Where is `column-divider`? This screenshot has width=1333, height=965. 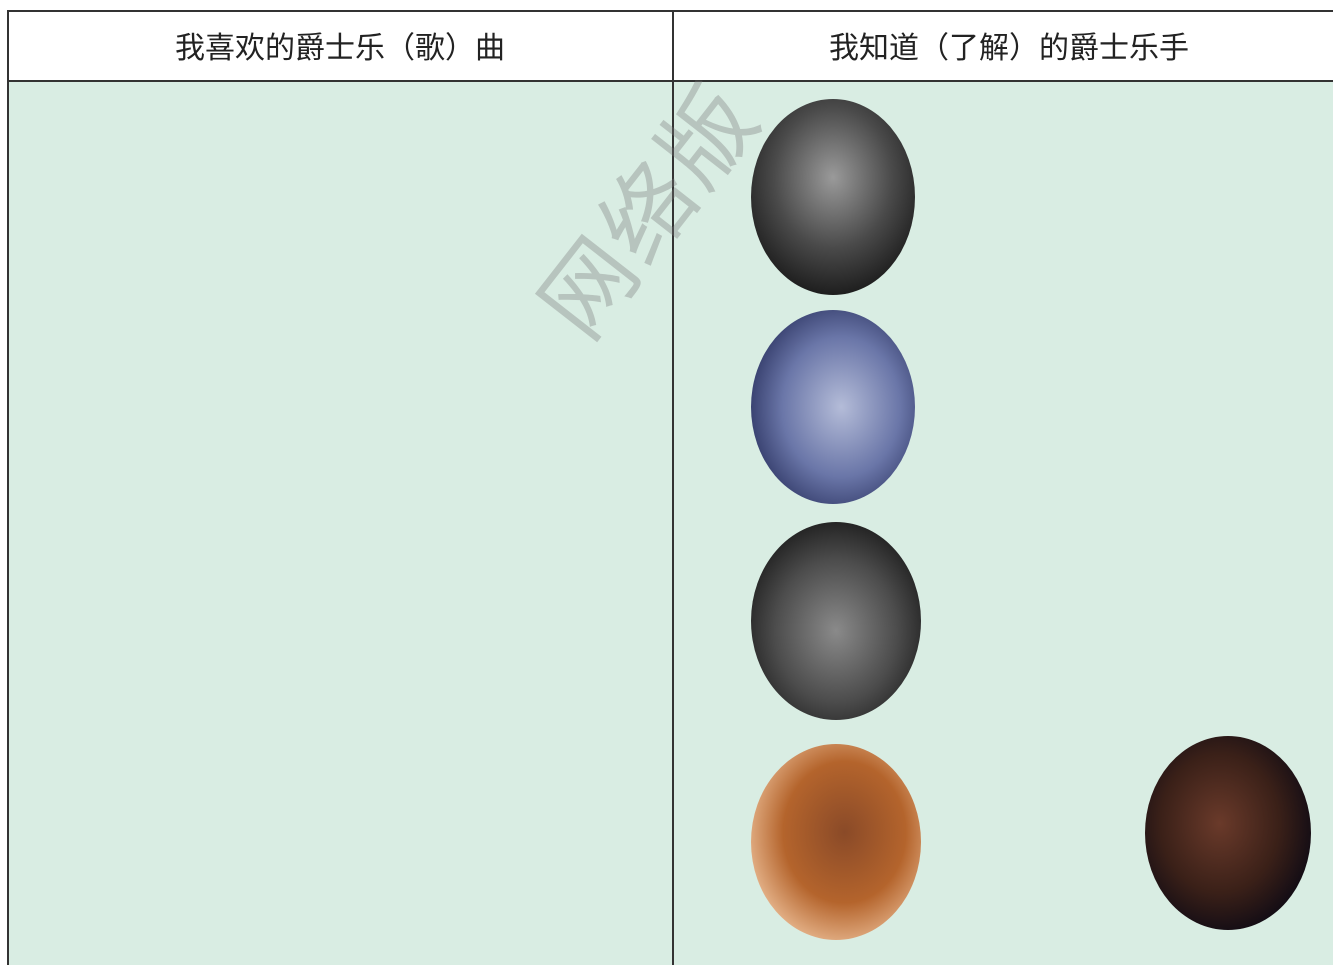
column-divider is located at coordinates (673, 487).